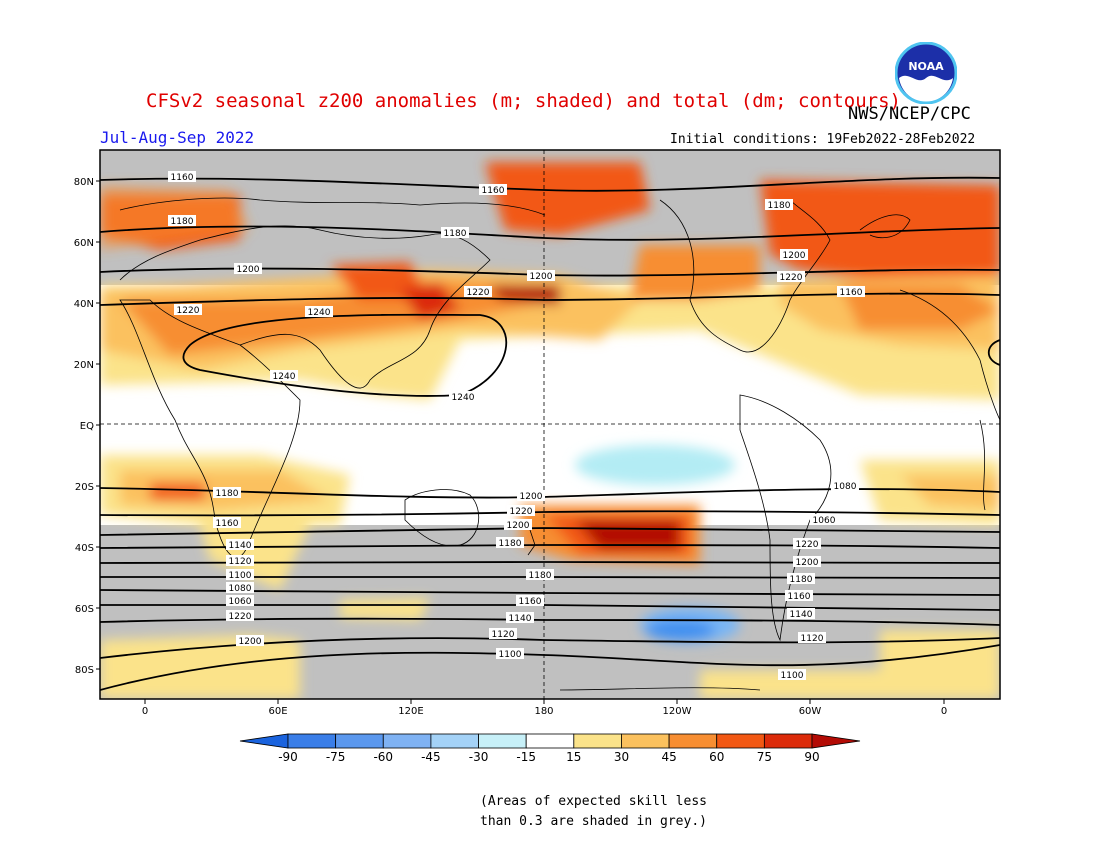  What do you see at coordinates (593, 821) in the screenshot?
I see `skill-note-line2: than 0.3 are shaded in grey.)` at bounding box center [593, 821].